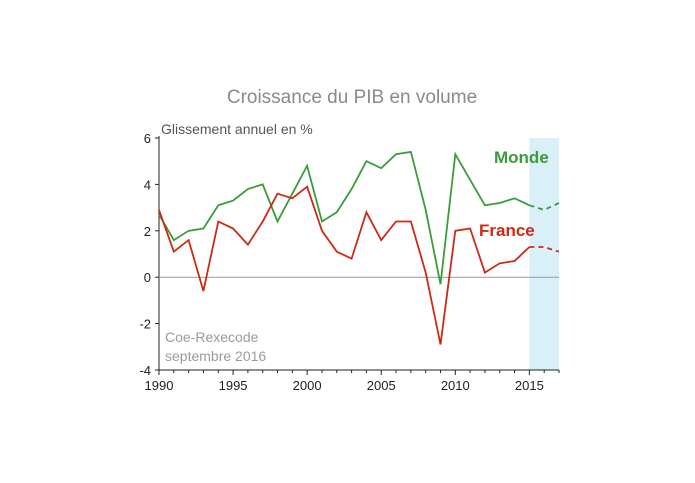 The image size is (695, 483). Describe the element at coordinates (529, 385) in the screenshot. I see `x-tick-label: 2015` at that location.